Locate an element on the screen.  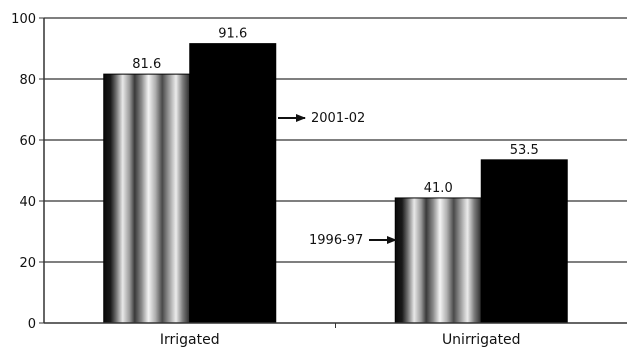
y-tick-label: 0 is located at coordinates (32, 324).